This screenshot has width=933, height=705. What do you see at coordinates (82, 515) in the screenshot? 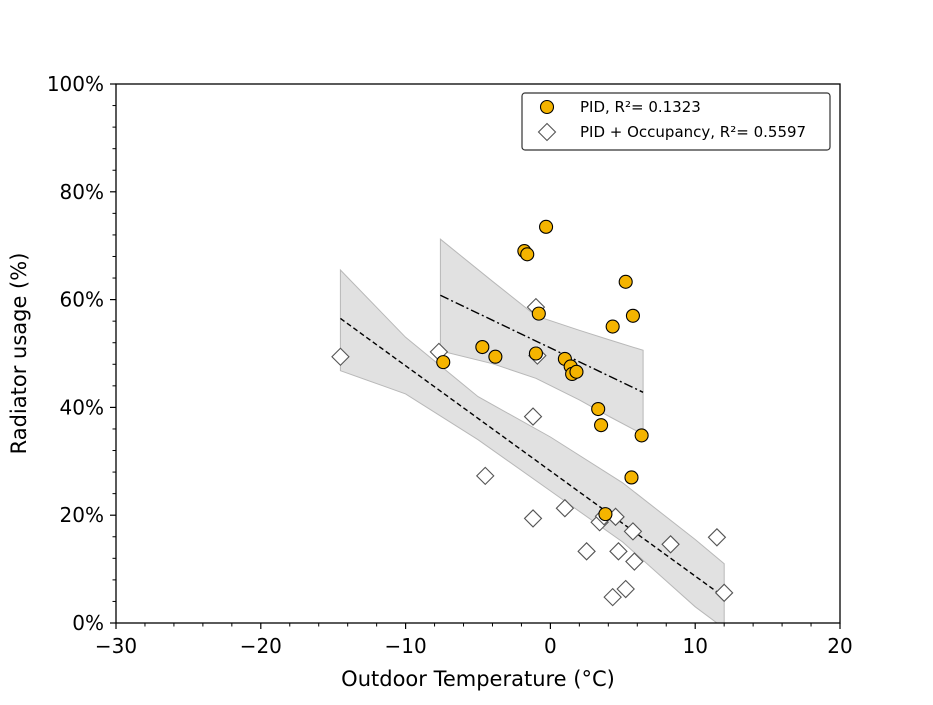
I see `y-tick-label: 20%` at bounding box center [82, 515].